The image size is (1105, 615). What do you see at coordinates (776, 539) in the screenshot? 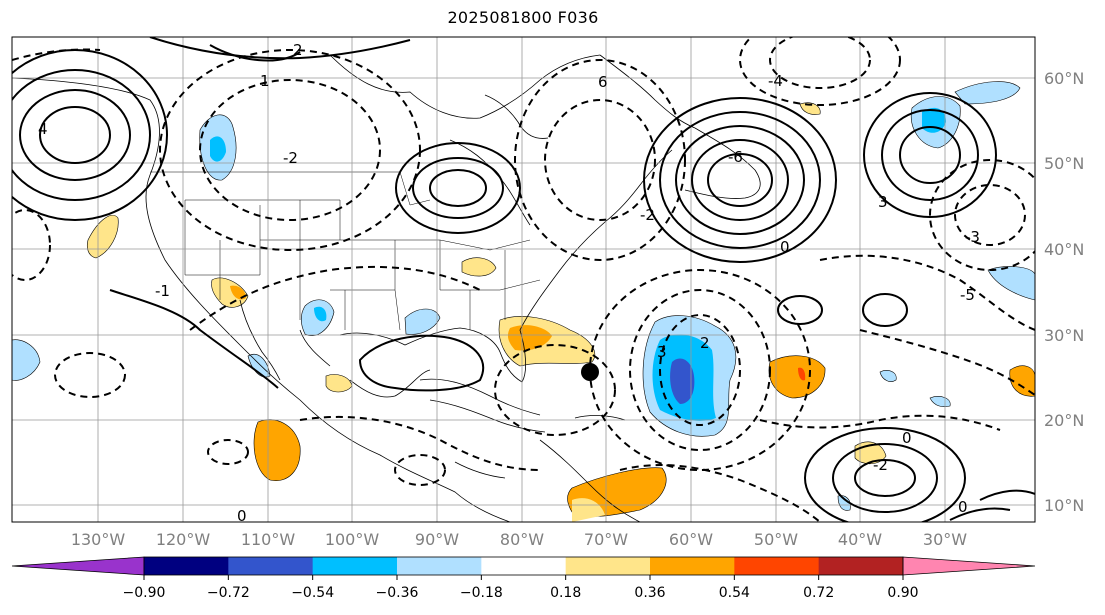
I see `lon-label: 50°W` at bounding box center [776, 539].